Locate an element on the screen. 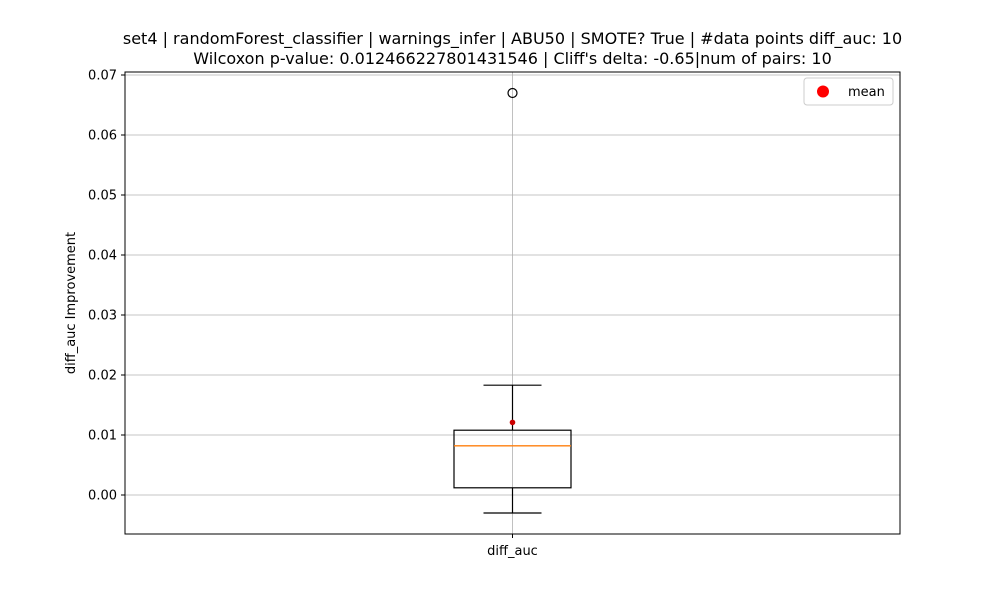 This screenshot has height=600, width=1000. y-tick-label: 0.01 is located at coordinates (102, 436).